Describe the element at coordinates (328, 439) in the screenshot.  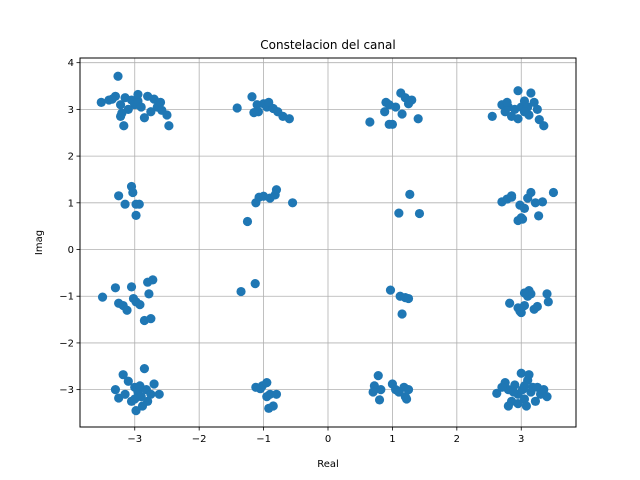
I see `x-tick-label: 0` at that location.